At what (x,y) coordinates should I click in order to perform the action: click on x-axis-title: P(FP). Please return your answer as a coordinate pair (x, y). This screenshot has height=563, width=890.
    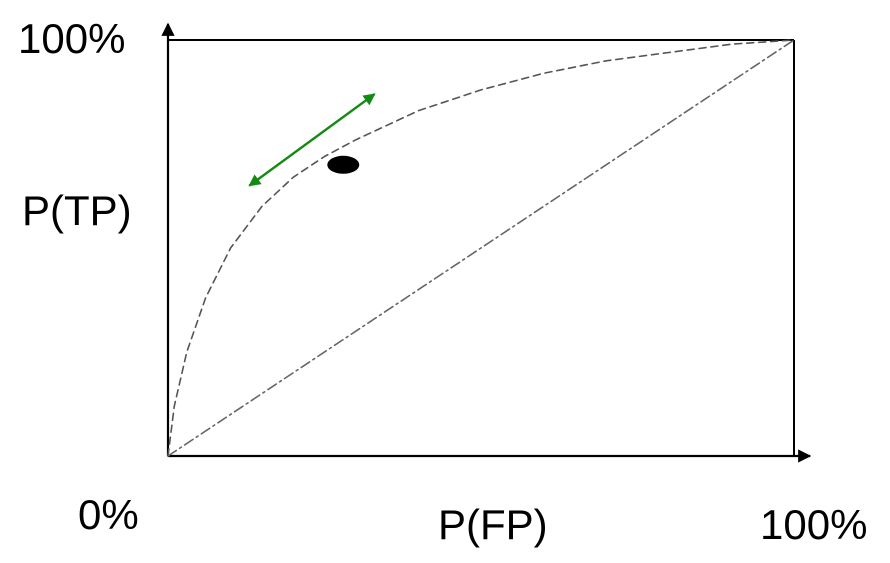
    Looking at the image, I should click on (493, 524).